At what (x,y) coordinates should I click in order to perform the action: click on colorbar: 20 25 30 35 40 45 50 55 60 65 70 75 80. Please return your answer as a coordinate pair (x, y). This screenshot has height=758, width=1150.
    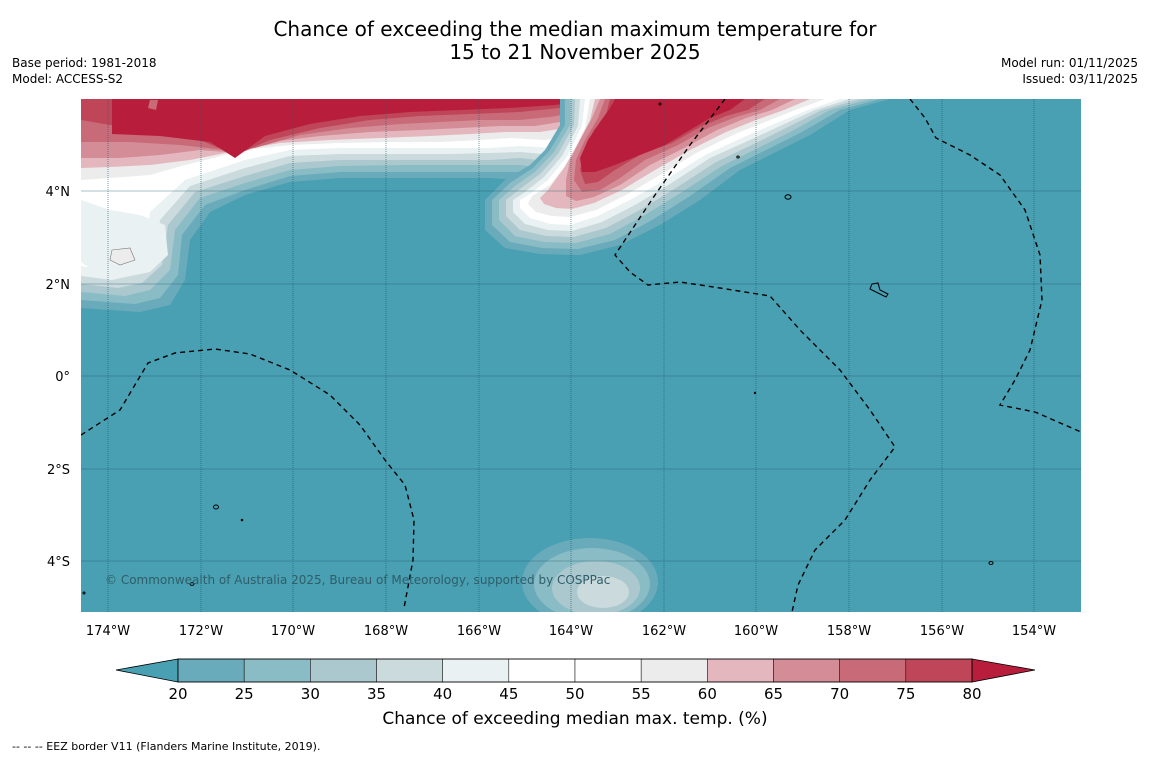
    Looking at the image, I should click on (575, 680).